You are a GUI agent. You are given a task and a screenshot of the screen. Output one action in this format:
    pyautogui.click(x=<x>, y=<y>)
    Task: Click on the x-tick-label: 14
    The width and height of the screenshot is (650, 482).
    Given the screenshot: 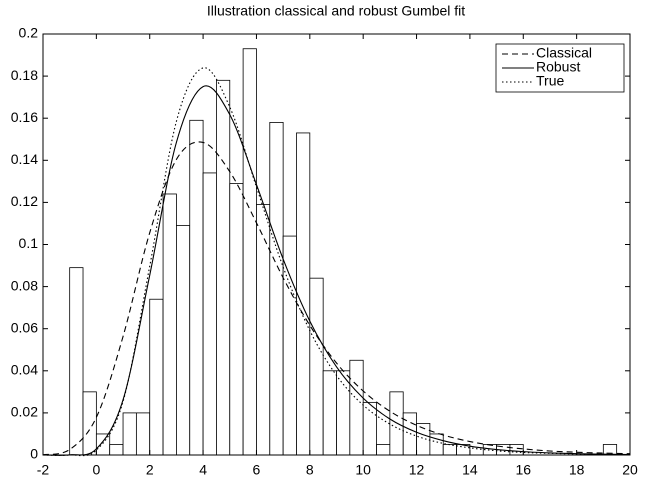 What is the action you would take?
    pyautogui.click(x=470, y=470)
    